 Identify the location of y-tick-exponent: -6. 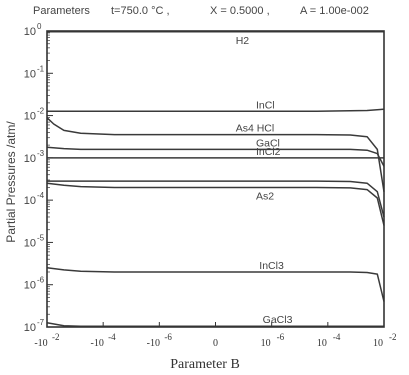
(41, 280).